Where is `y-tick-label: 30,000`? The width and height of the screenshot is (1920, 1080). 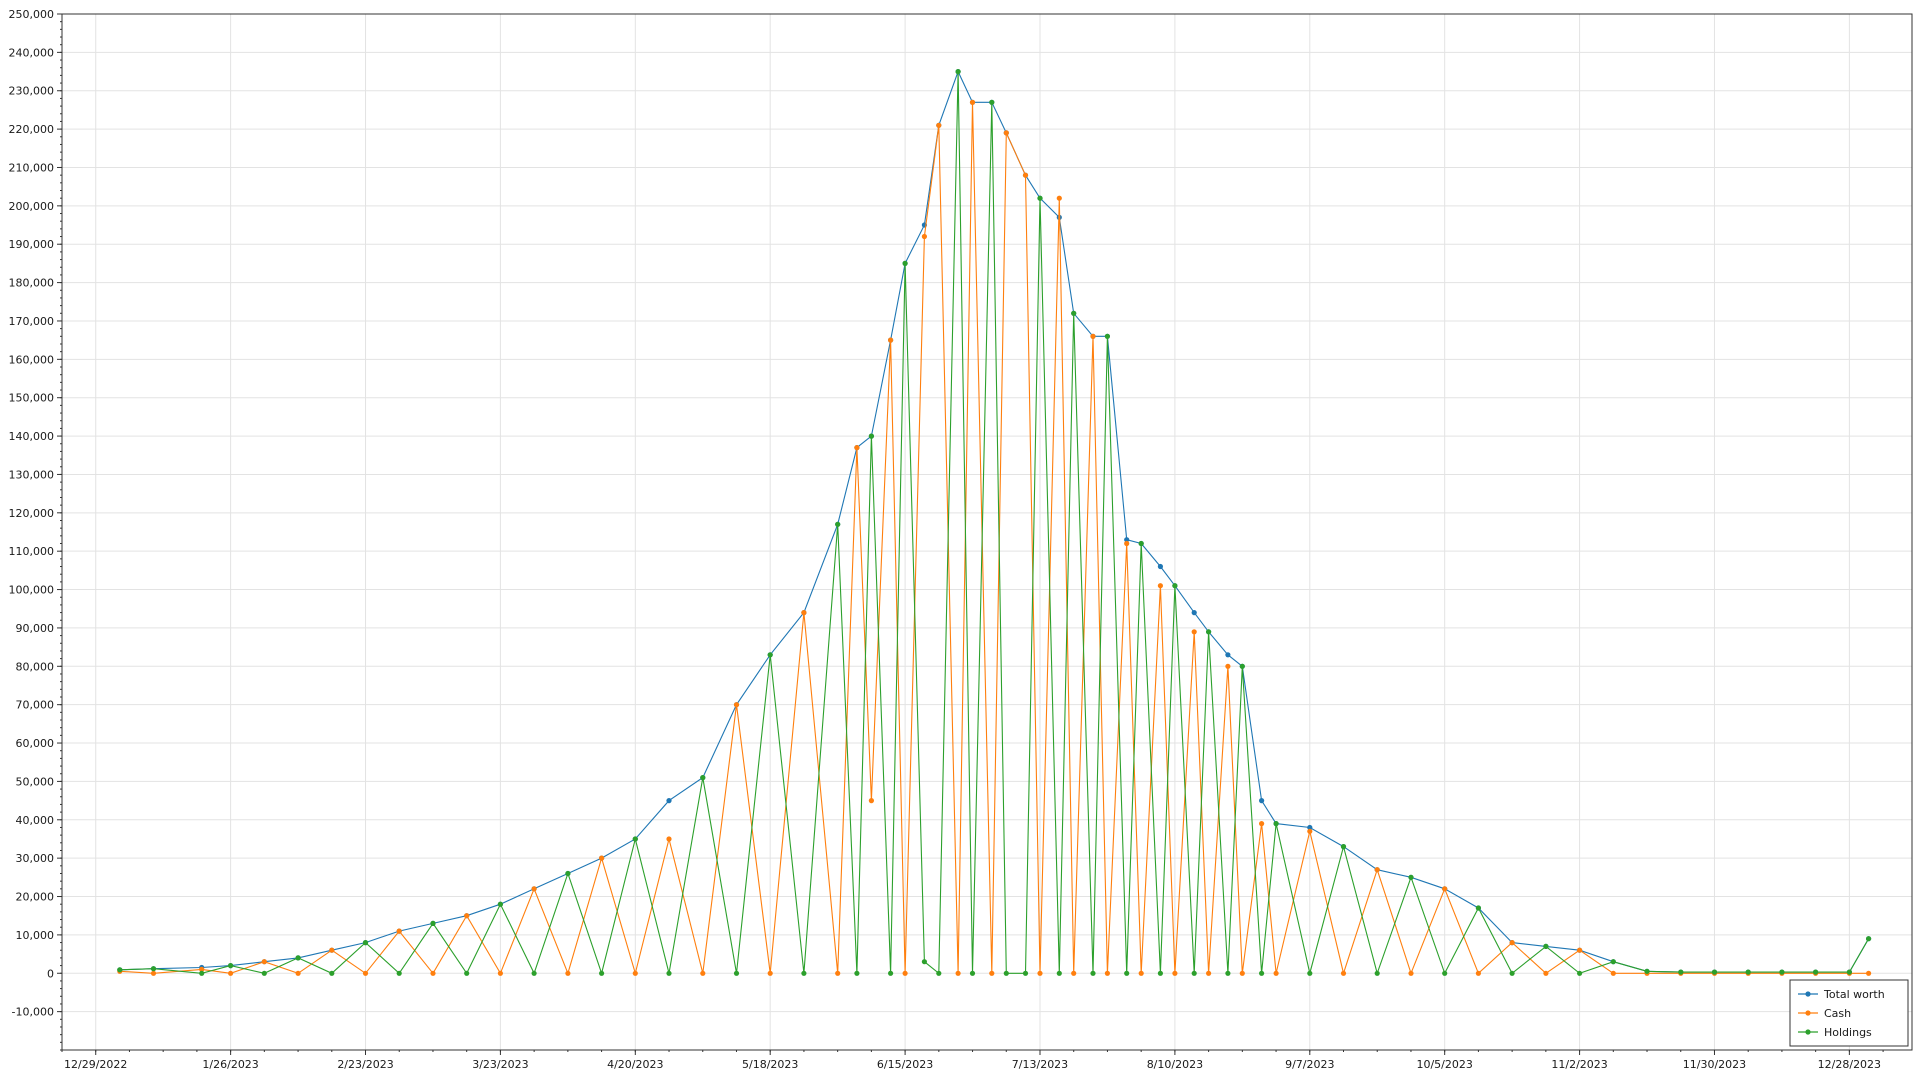
y-tick-label: 30,000 is located at coordinates (35, 858).